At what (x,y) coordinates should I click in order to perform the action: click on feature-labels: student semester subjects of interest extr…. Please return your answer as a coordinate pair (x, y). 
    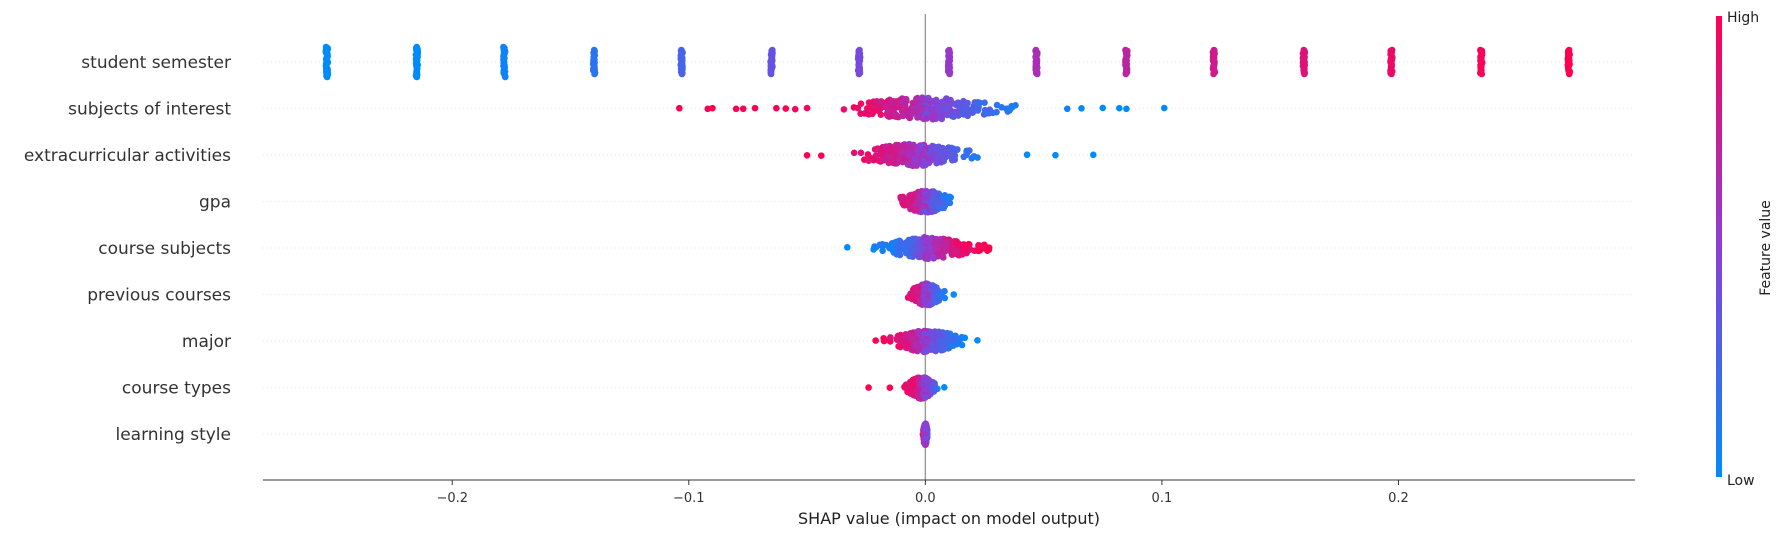
    Looking at the image, I should click on (127, 249).